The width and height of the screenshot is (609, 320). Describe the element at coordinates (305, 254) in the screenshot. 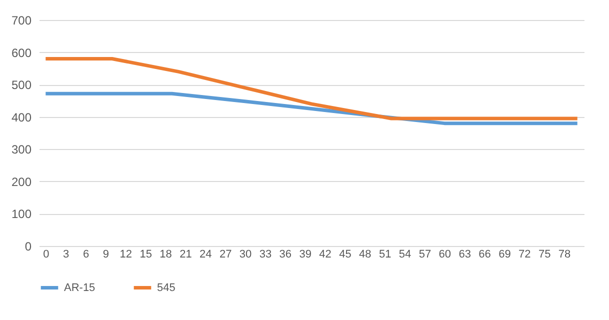

I see `x-tick-label: 39` at that location.